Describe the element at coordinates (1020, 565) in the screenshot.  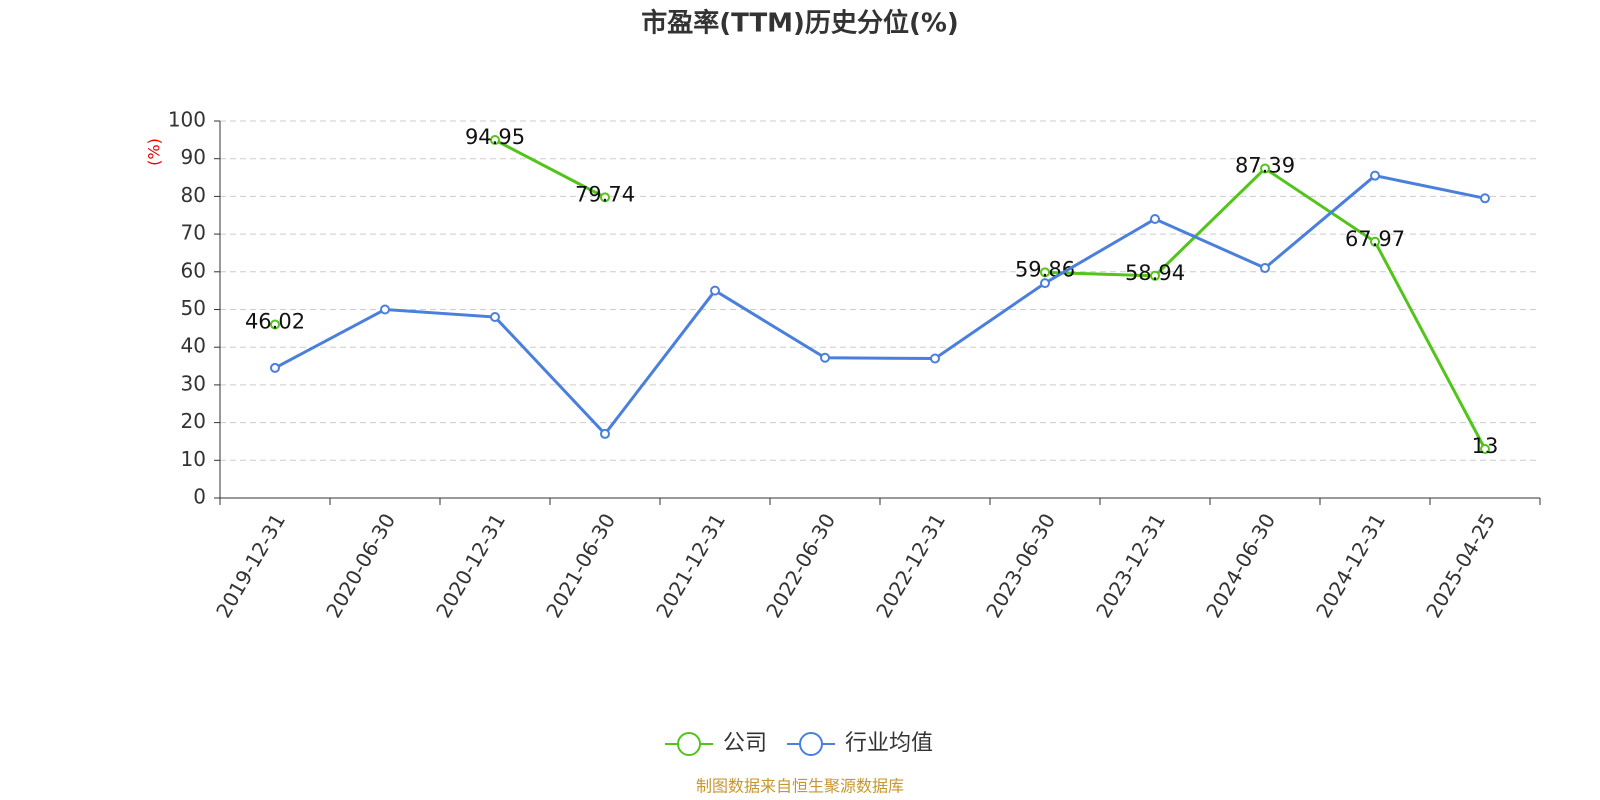
I see `x-tick-label: 2023-06-30` at that location.